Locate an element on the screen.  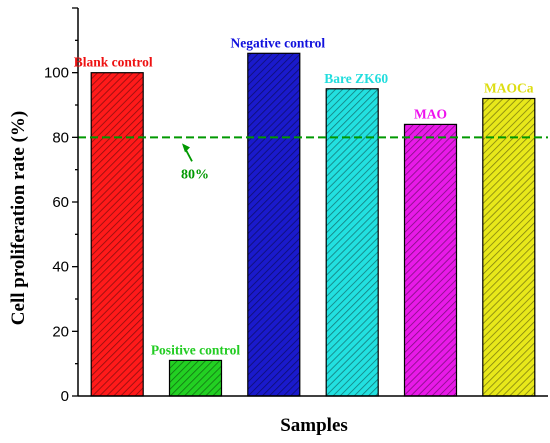
bar-negative-control is located at coordinates (274, 224).